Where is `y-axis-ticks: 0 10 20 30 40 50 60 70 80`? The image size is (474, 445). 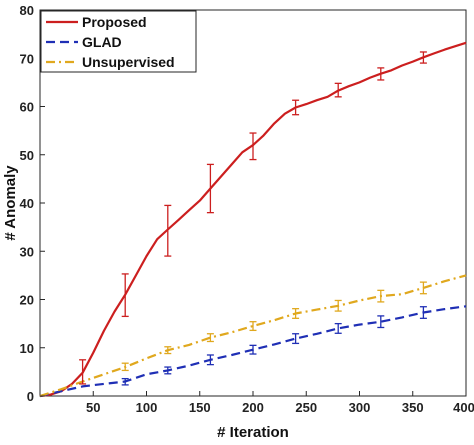
y-axis-ticks: 0 10 20 30 40 50 60 70 80 is located at coordinates (32, 203).